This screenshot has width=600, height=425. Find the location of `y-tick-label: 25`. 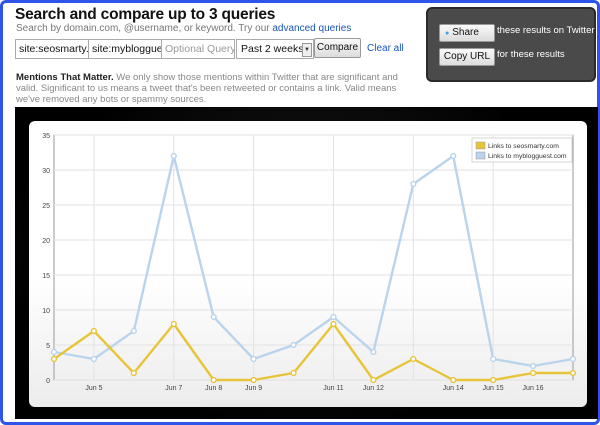

y-tick-label: 25 is located at coordinates (46, 206).